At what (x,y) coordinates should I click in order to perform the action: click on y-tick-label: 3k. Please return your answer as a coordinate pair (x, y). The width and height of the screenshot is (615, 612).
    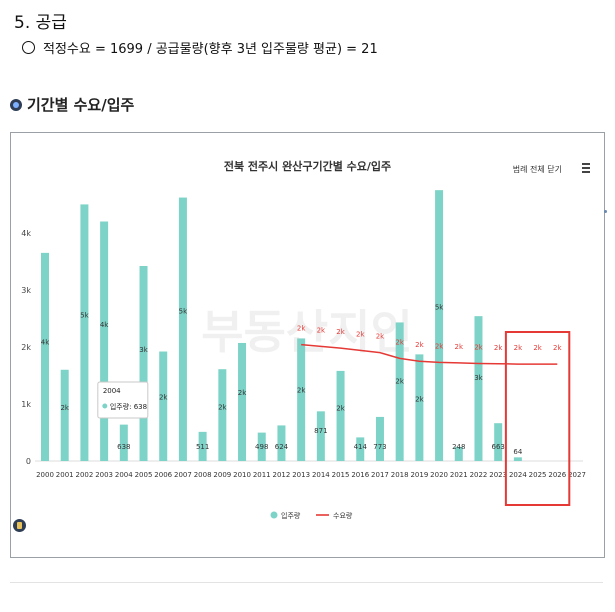
    Looking at the image, I should click on (26, 290).